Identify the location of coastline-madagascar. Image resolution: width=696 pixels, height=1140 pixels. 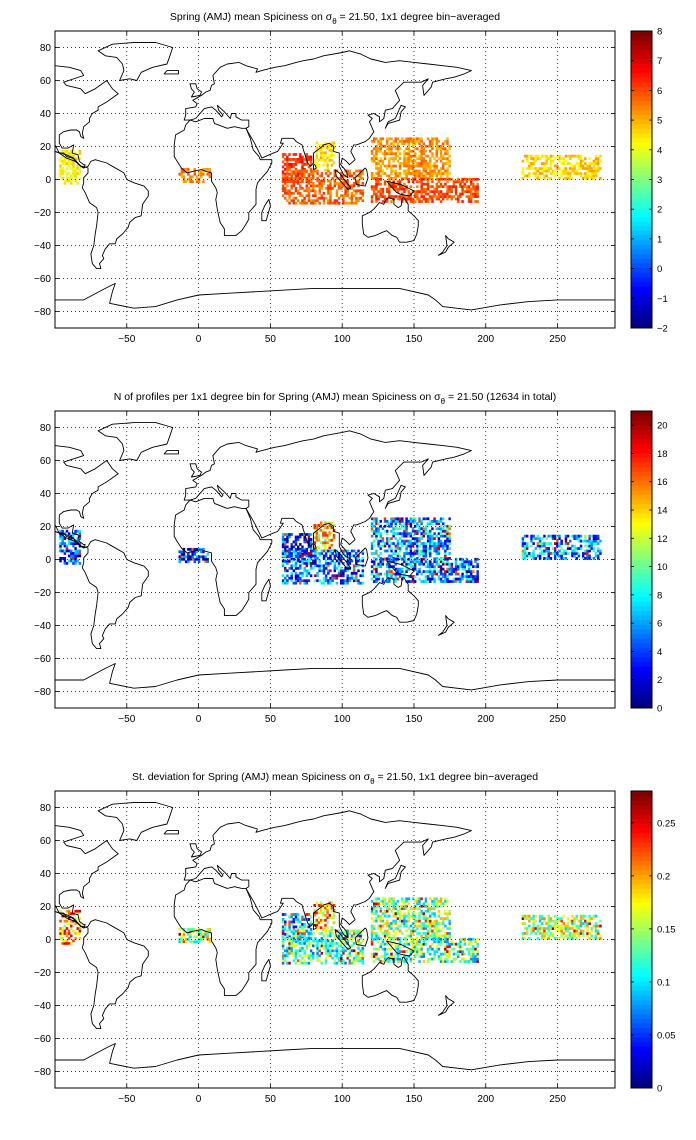
(266, 590).